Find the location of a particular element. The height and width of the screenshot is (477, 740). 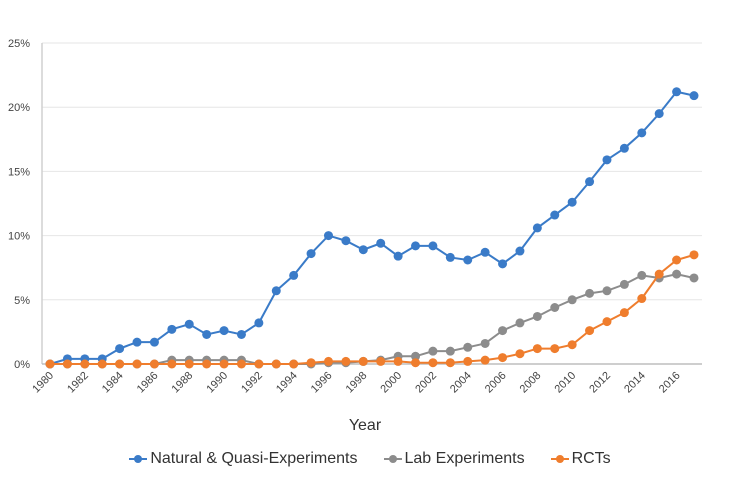

legend-item: Natural & Quasi-Experiments is located at coordinates (243, 459).